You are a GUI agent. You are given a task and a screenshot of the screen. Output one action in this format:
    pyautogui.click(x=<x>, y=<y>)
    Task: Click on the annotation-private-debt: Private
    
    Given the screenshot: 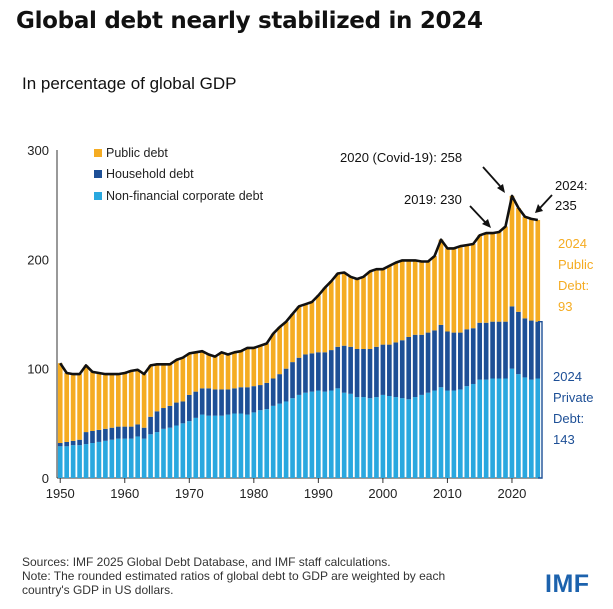 What is the action you would take?
    pyautogui.click(x=573, y=397)
    